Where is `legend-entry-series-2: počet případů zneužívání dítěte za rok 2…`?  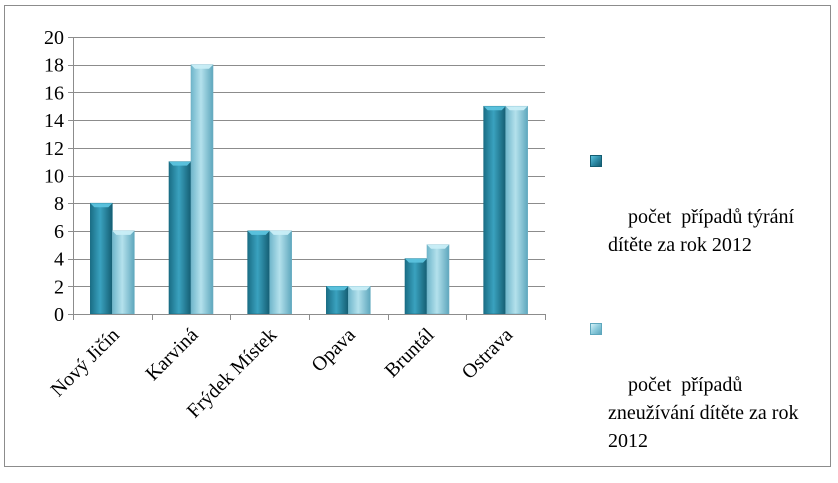
legend-entry-series-2: počet případů zneužívání dítěte za rok 2… is located at coordinates (707, 399).